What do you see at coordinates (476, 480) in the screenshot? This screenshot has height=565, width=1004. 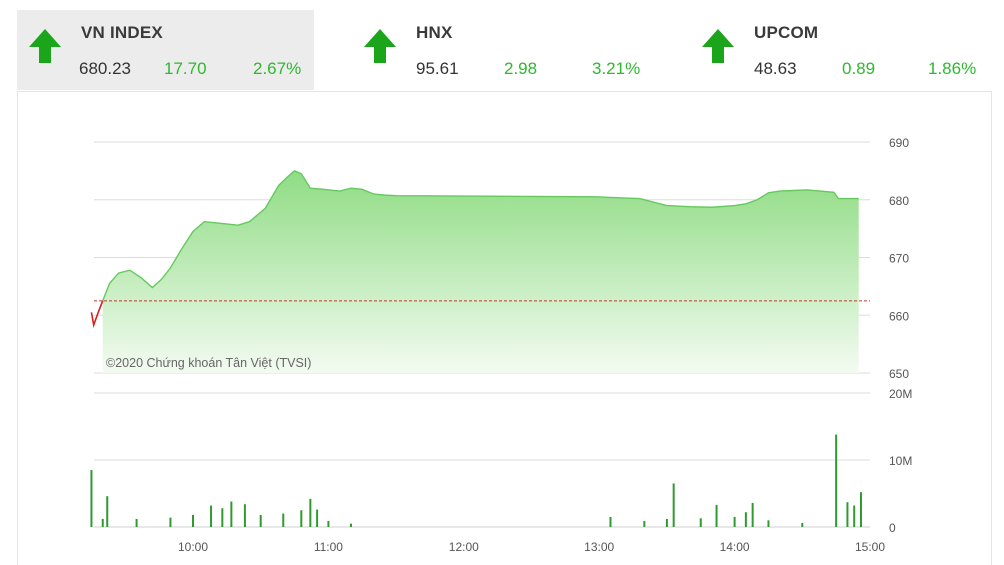 I see `volume-bars` at bounding box center [476, 480].